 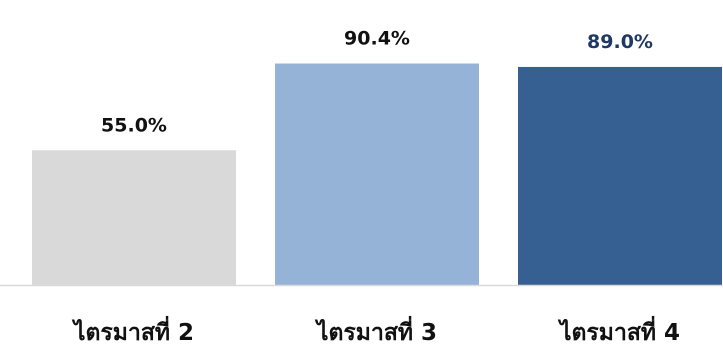 What do you see at coordinates (620, 42) in the screenshot?
I see `data-label-3: 89.0%` at bounding box center [620, 42].